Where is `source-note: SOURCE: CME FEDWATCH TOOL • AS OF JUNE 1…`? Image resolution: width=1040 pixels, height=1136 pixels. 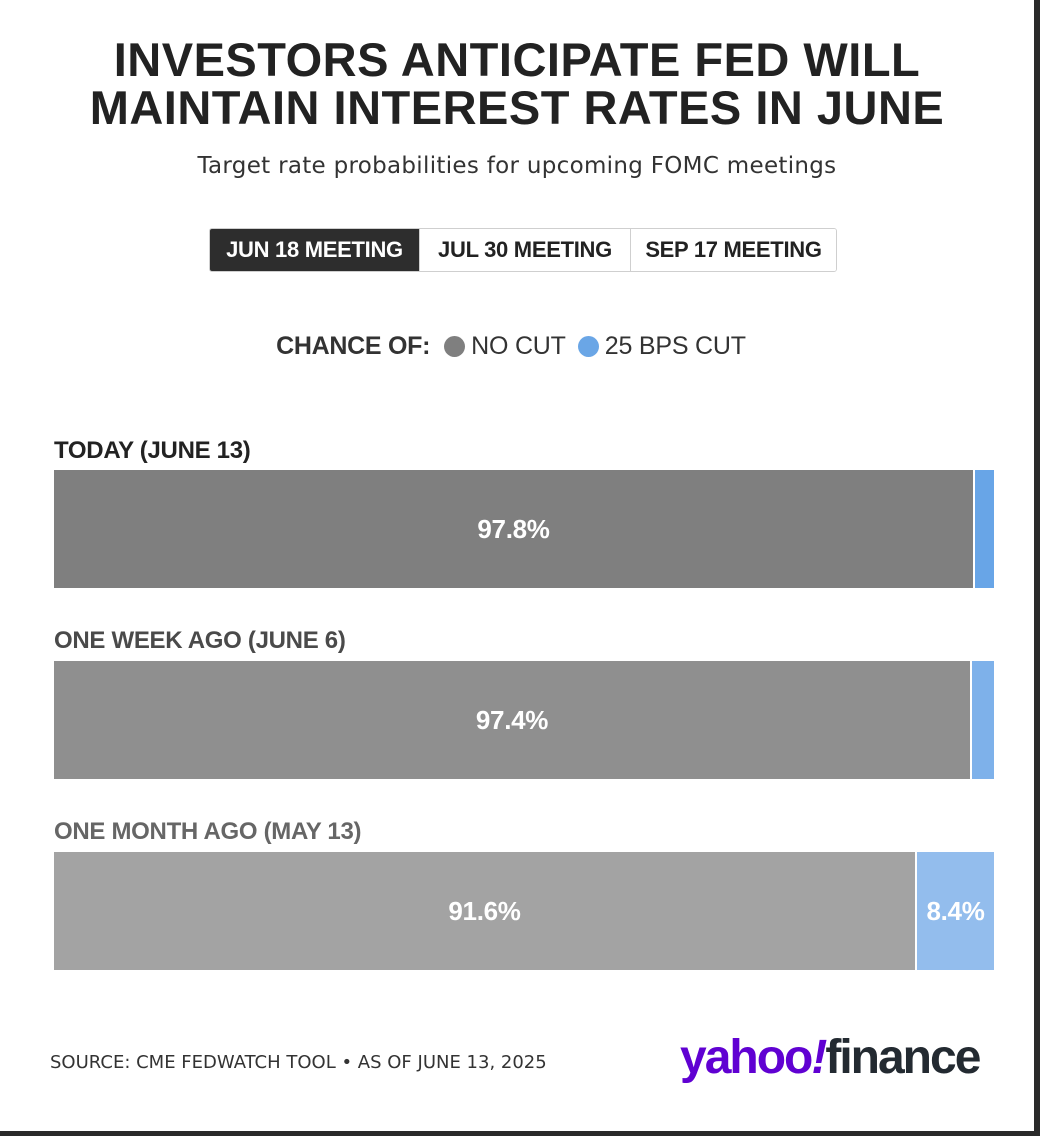 source-note: SOURCE: CME FEDWATCH TOOL • AS OF JUNE 1… is located at coordinates (298, 1062).